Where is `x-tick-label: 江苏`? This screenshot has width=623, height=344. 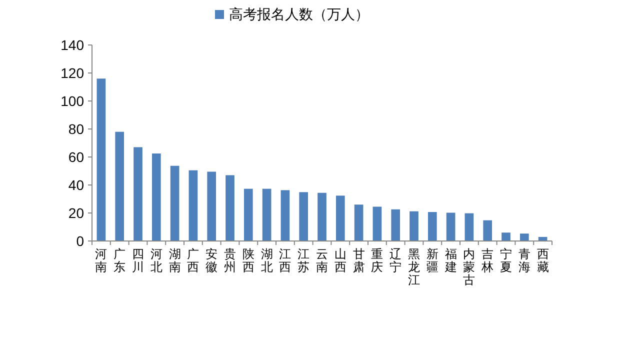
x-tick-label: 江苏 is located at coordinates (304, 260).